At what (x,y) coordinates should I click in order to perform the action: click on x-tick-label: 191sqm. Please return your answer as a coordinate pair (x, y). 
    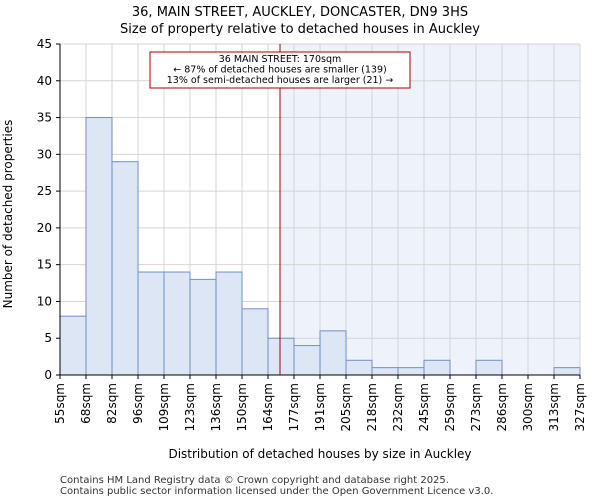
    Looking at the image, I should click on (320, 407).